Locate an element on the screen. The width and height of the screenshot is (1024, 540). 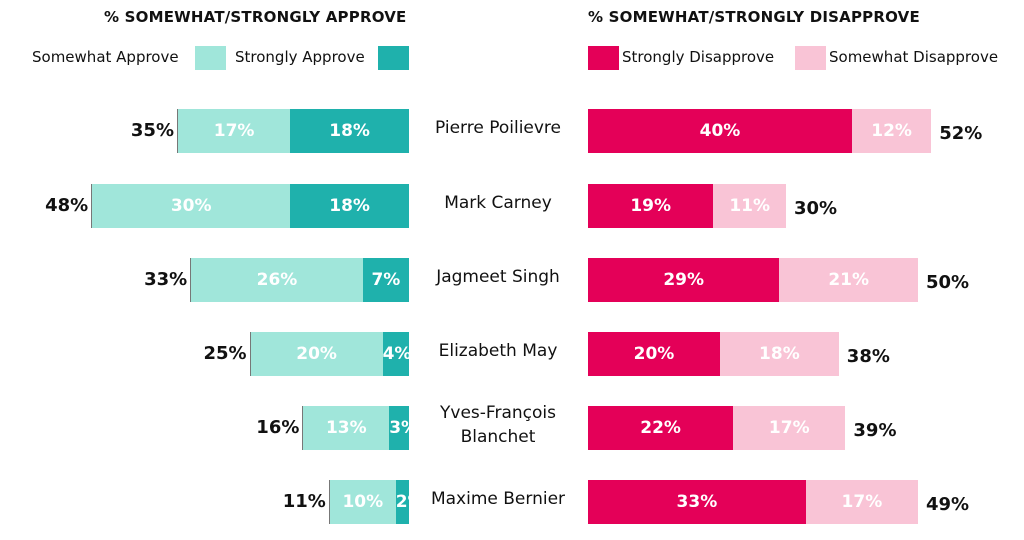
label-strongly-disapprove: 19% is located at coordinates (651, 206).